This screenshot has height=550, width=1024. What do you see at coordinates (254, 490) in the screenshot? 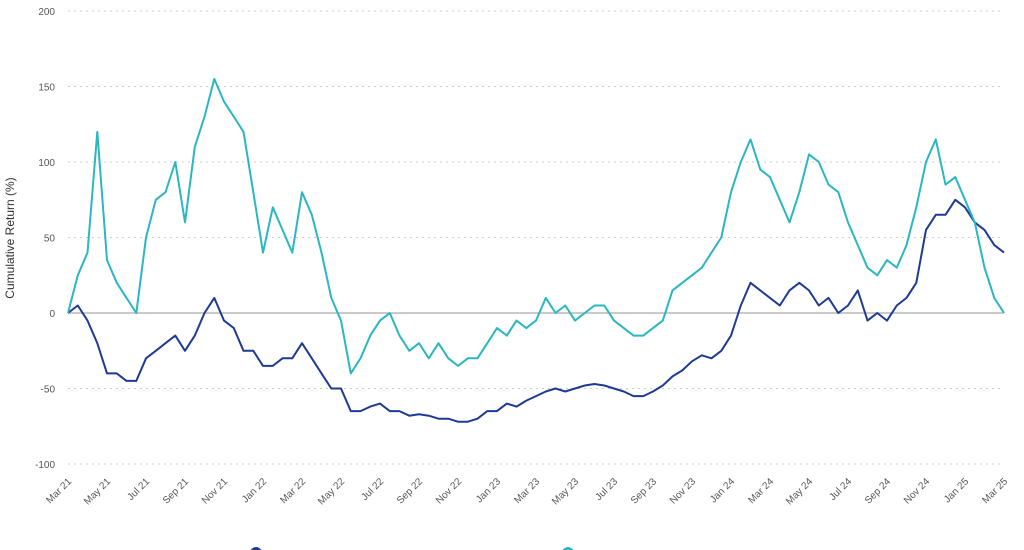
I see `x-tick-label: Jan 22` at bounding box center [254, 490].